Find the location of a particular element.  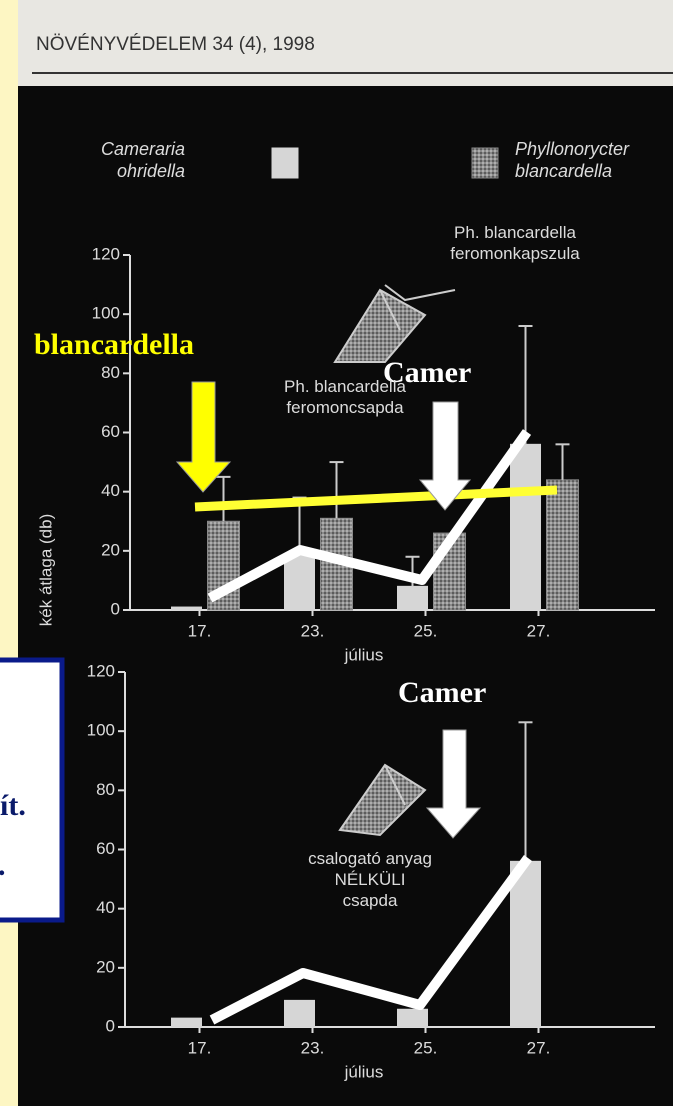

header-strip is located at coordinates (345, 43).